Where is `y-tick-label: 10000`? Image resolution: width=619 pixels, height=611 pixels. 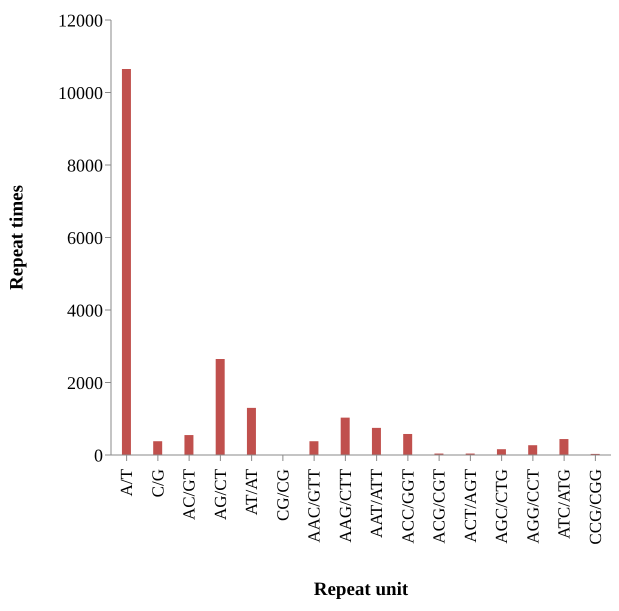
y-tick-label: 10000 is located at coordinates (80, 92).